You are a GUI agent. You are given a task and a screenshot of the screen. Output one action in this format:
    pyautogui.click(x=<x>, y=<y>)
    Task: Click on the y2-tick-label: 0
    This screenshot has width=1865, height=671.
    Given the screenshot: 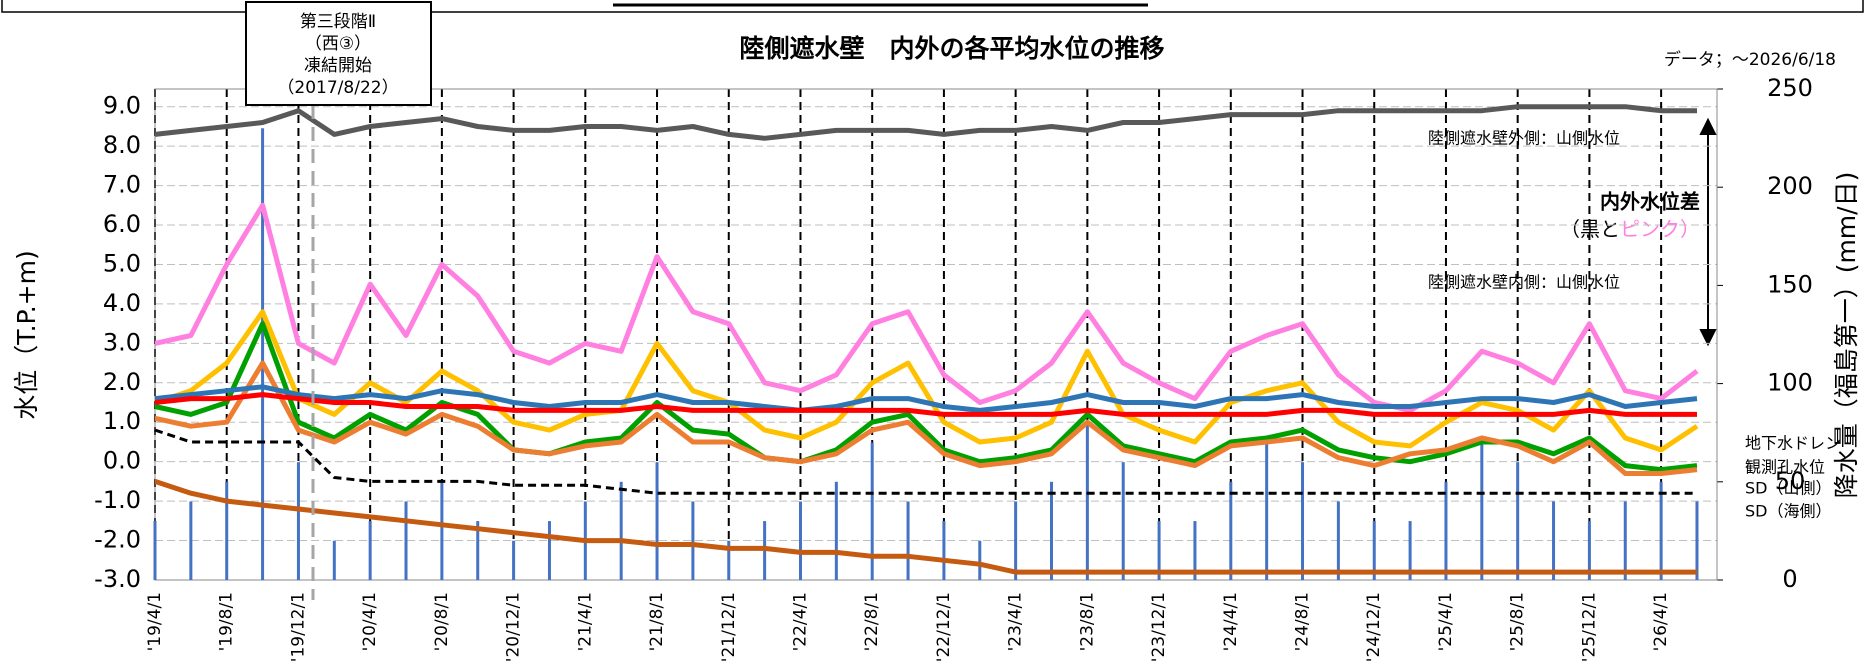 What is the action you would take?
    pyautogui.click(x=1789, y=579)
    